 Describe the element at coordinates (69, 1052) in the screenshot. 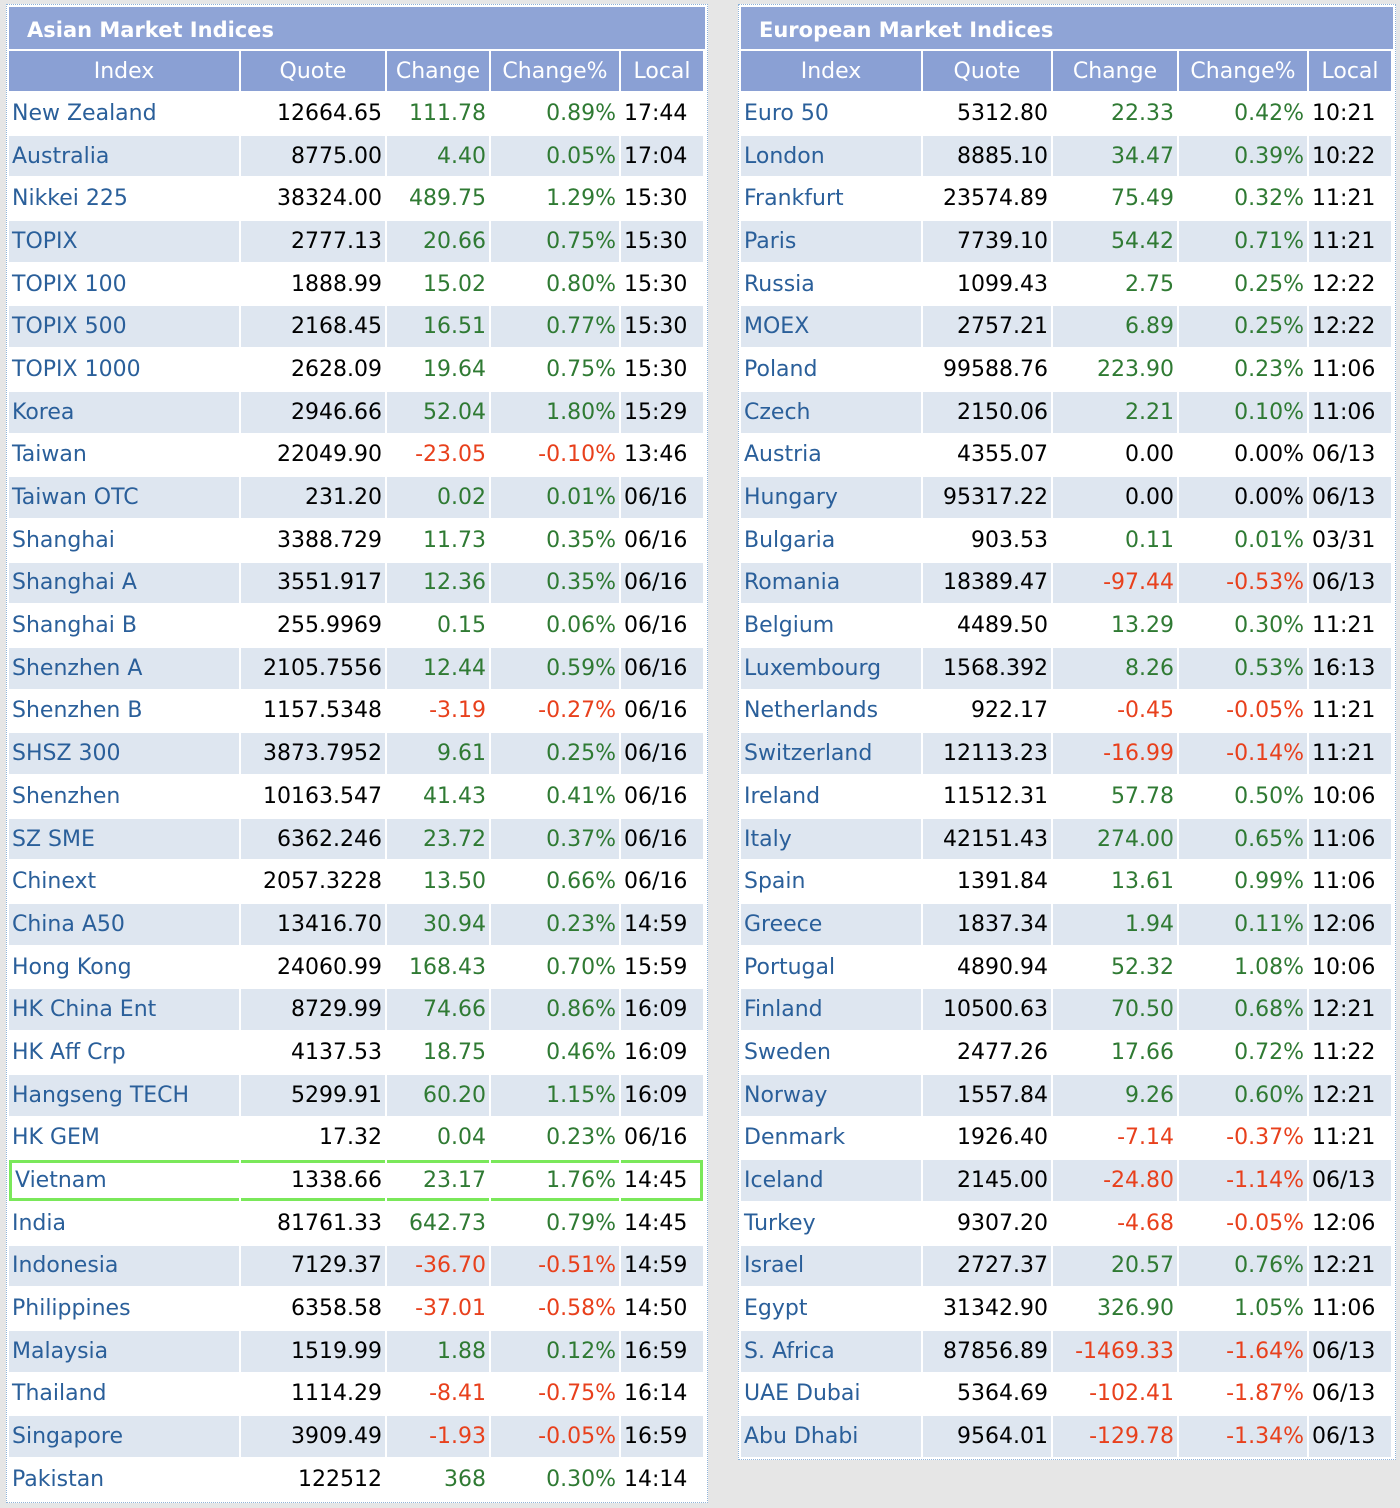

I see `index-name: HK Aff Crp` at that location.